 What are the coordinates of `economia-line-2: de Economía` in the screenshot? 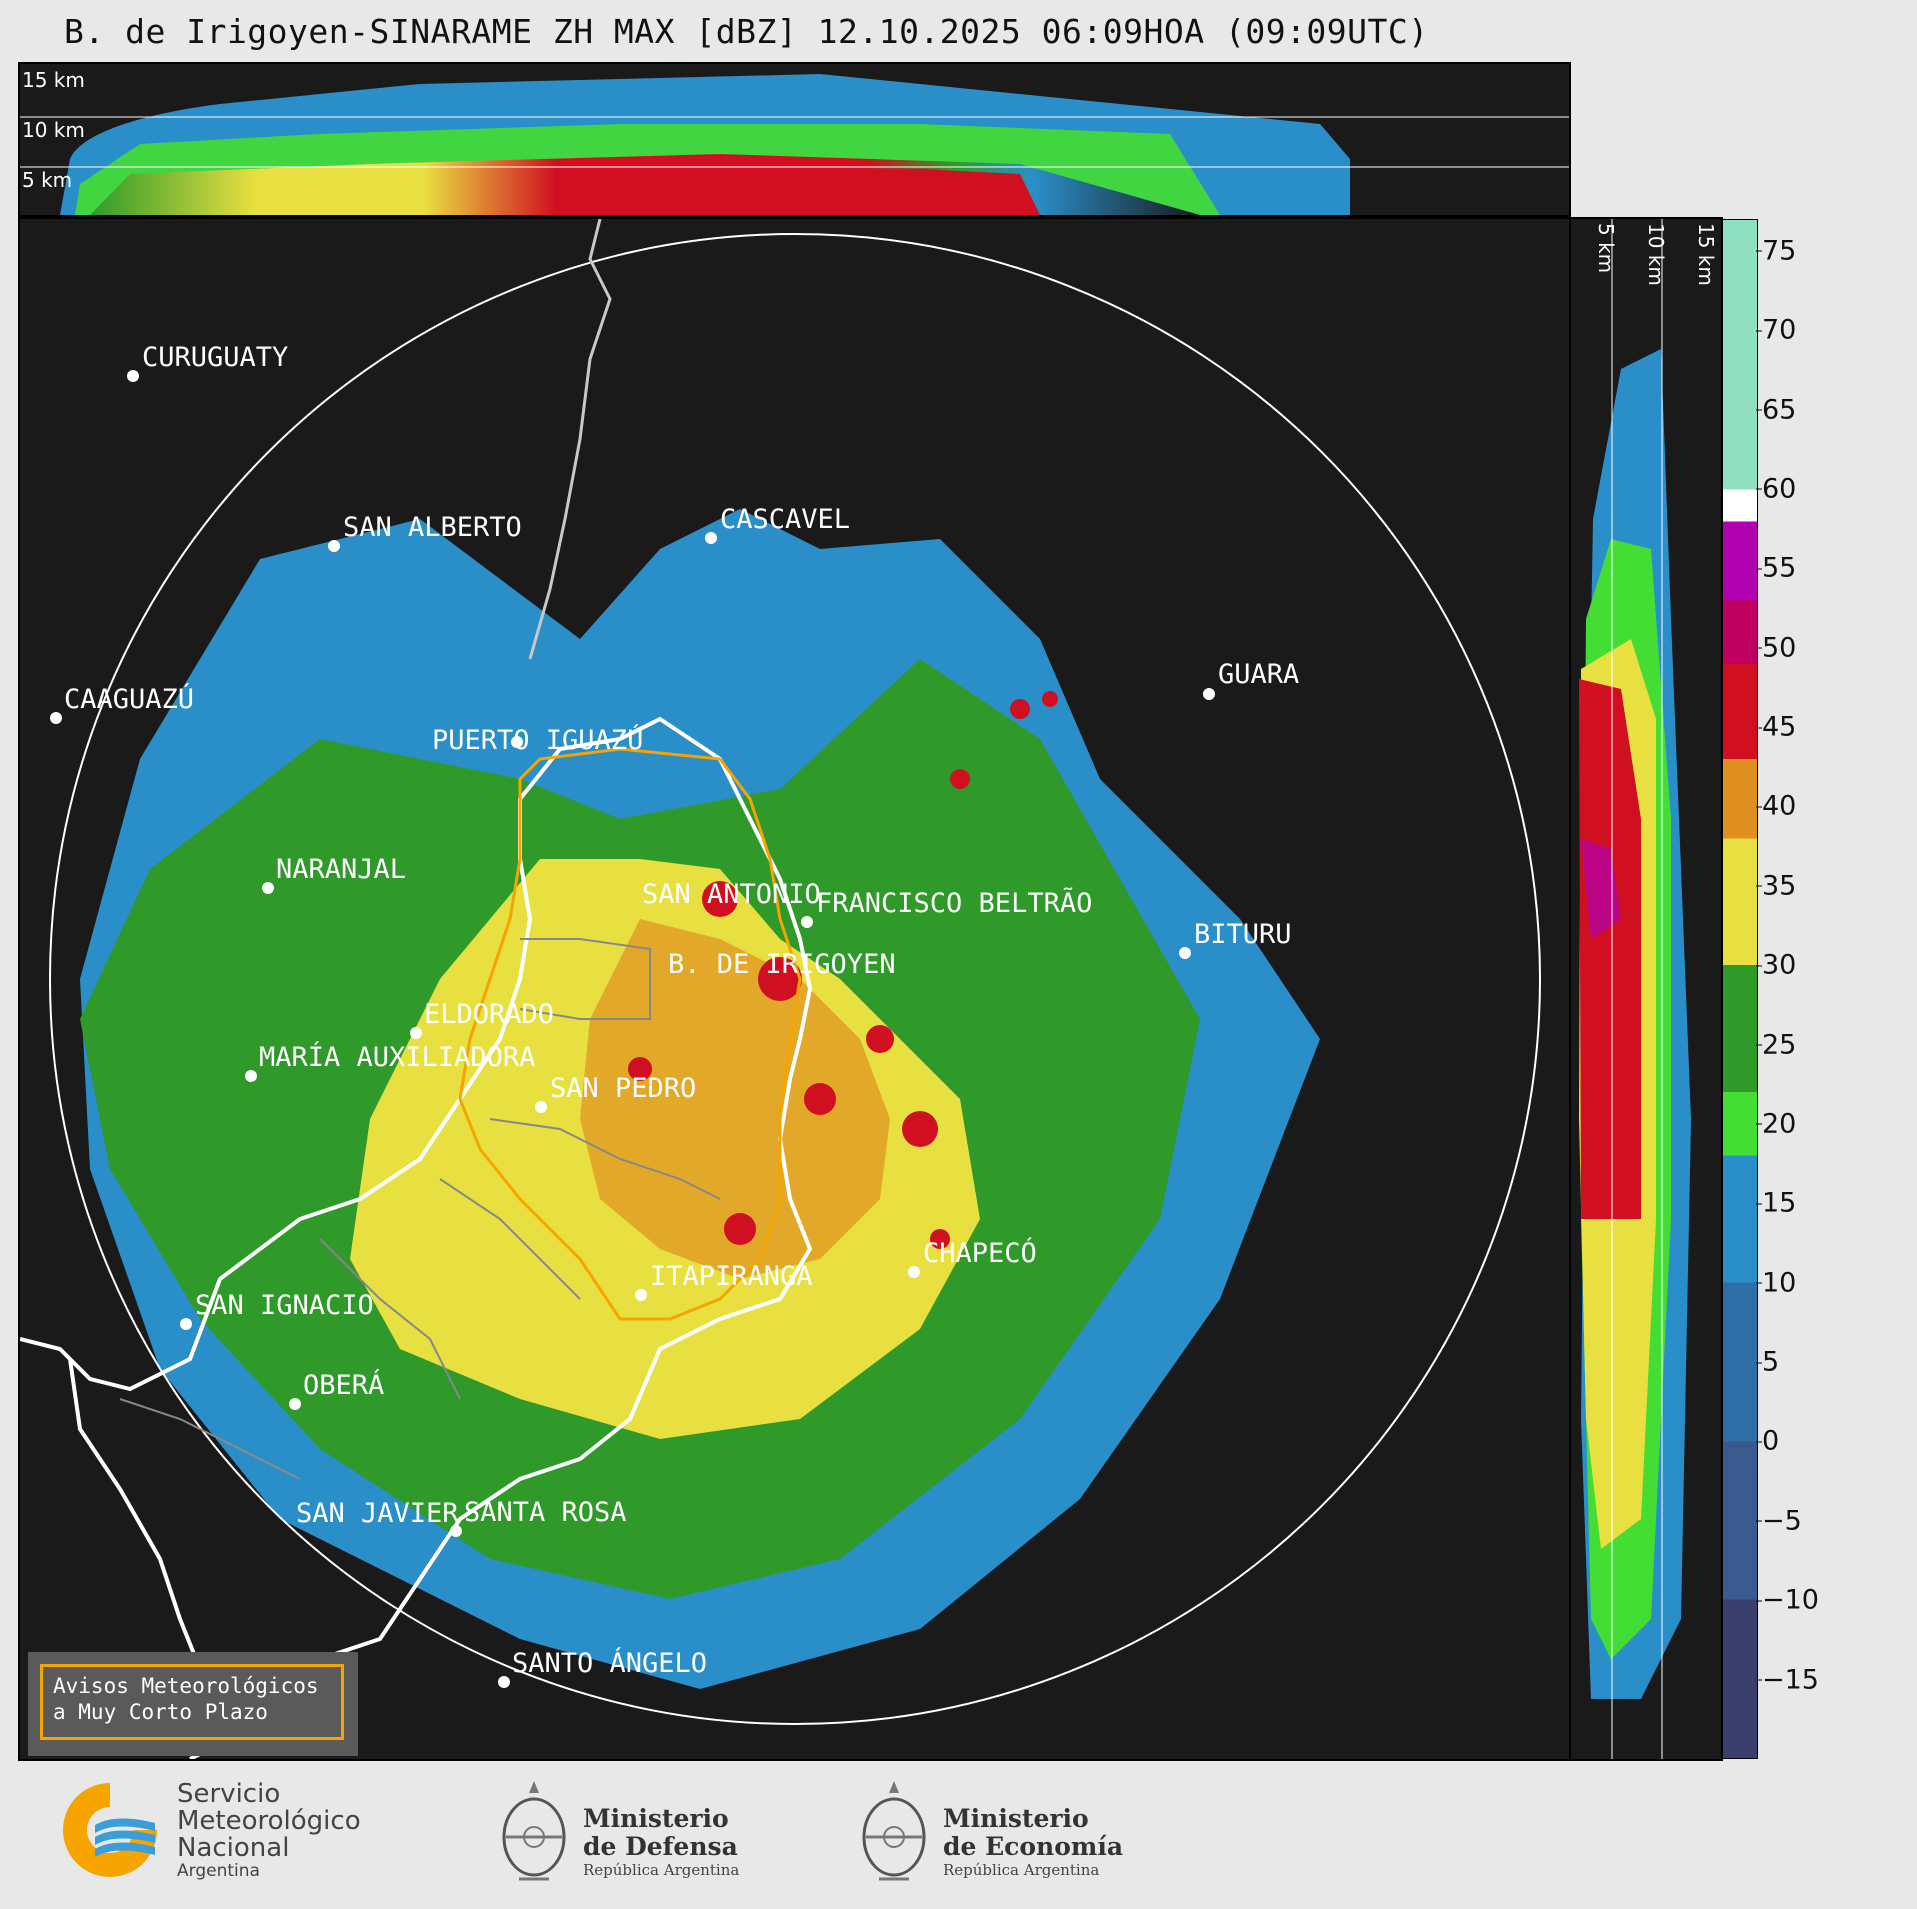 It's located at (1033, 1846).